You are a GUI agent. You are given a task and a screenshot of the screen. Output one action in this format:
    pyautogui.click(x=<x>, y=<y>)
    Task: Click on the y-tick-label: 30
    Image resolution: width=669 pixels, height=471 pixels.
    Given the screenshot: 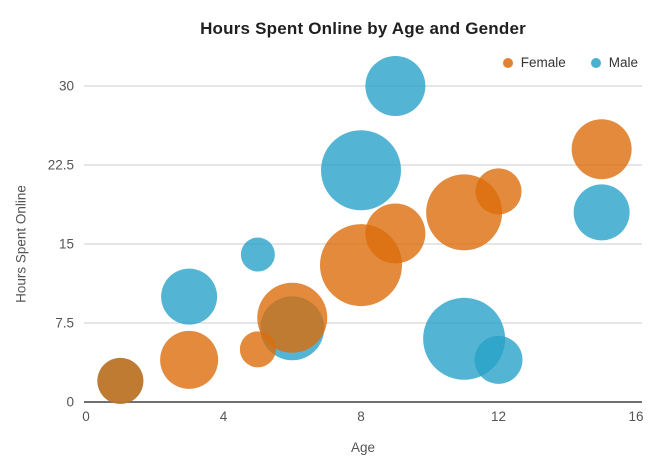 What is the action you would take?
    pyautogui.click(x=66, y=86)
    